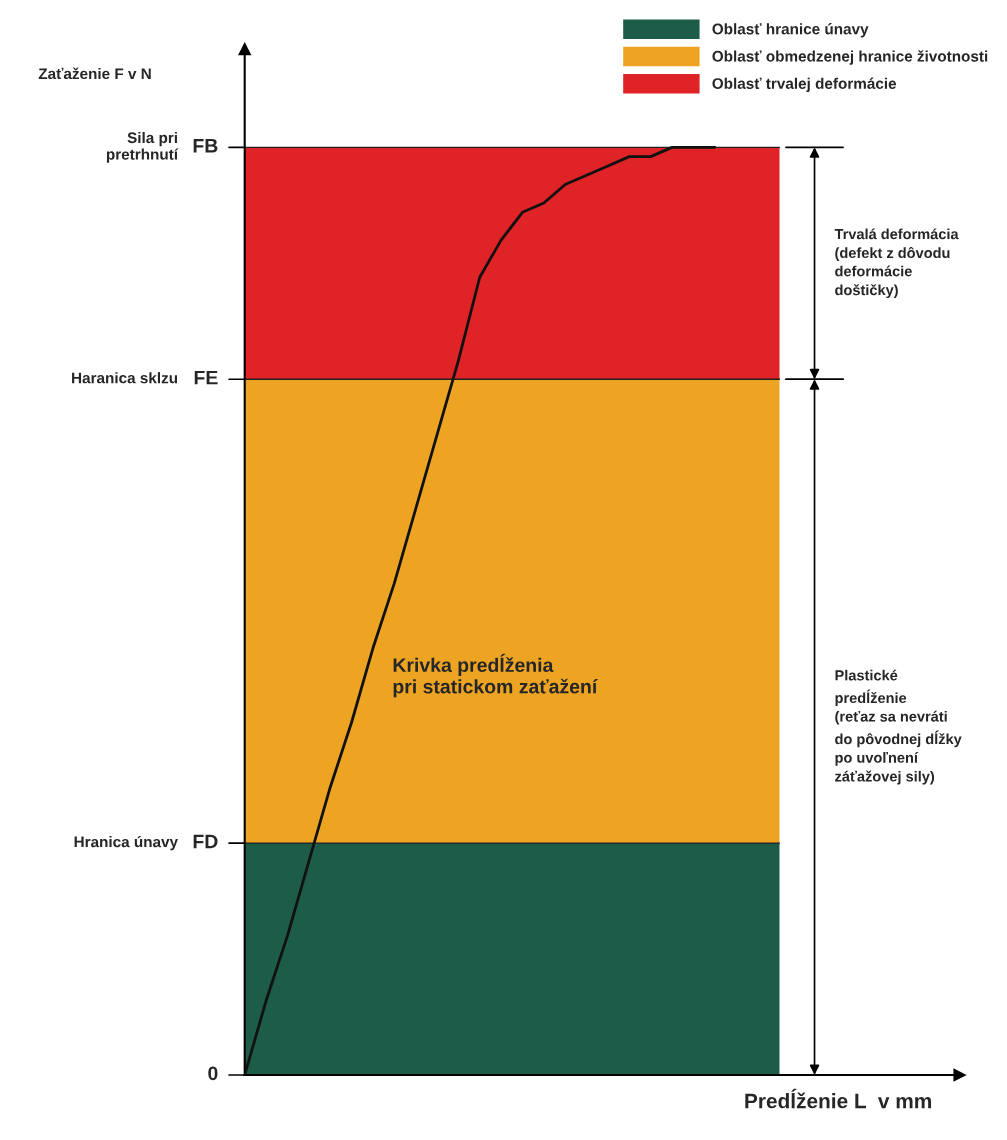 This screenshot has height=1140, width=1007. I want to click on legend-label: Oblasť obmedzenej hranice životnosti, so click(850, 57).